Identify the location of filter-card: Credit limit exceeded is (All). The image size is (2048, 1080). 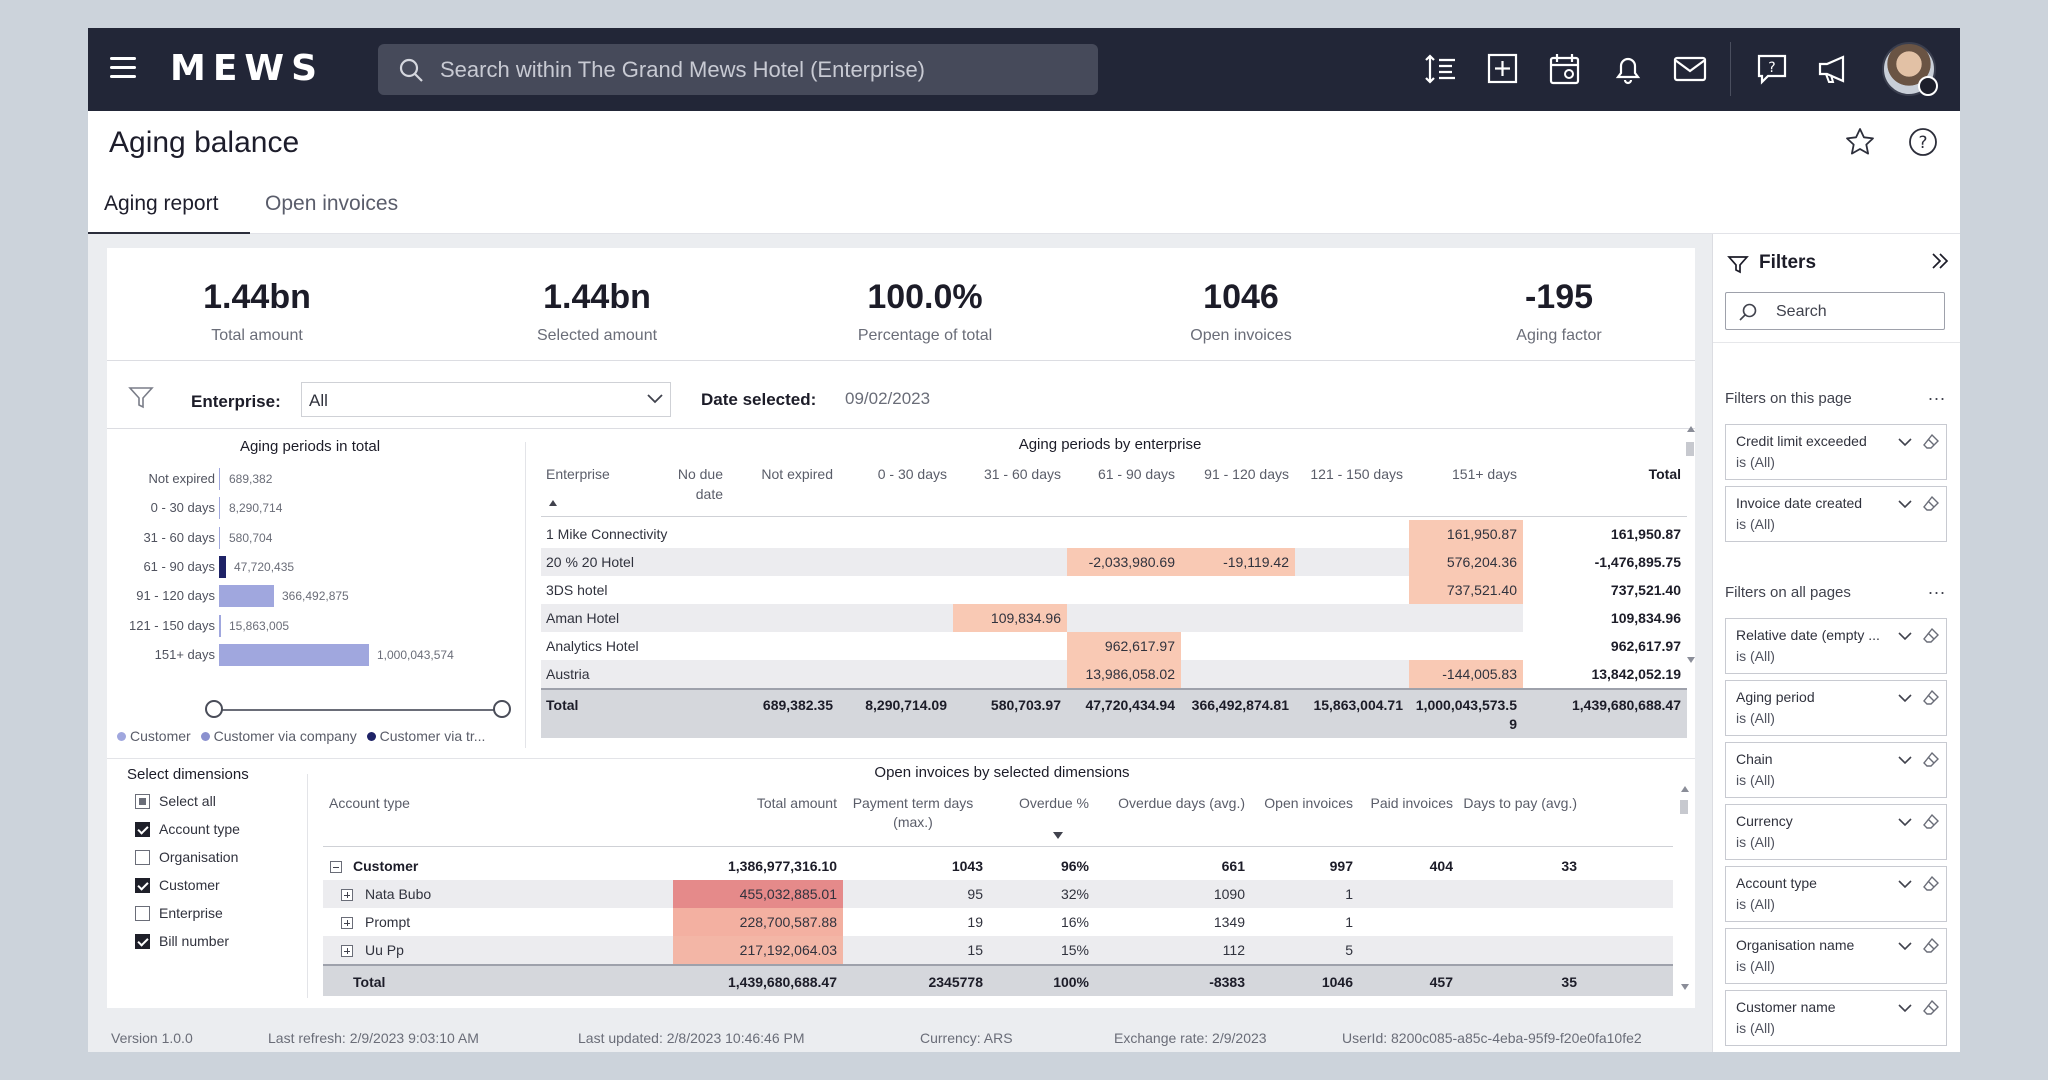
(1836, 452).